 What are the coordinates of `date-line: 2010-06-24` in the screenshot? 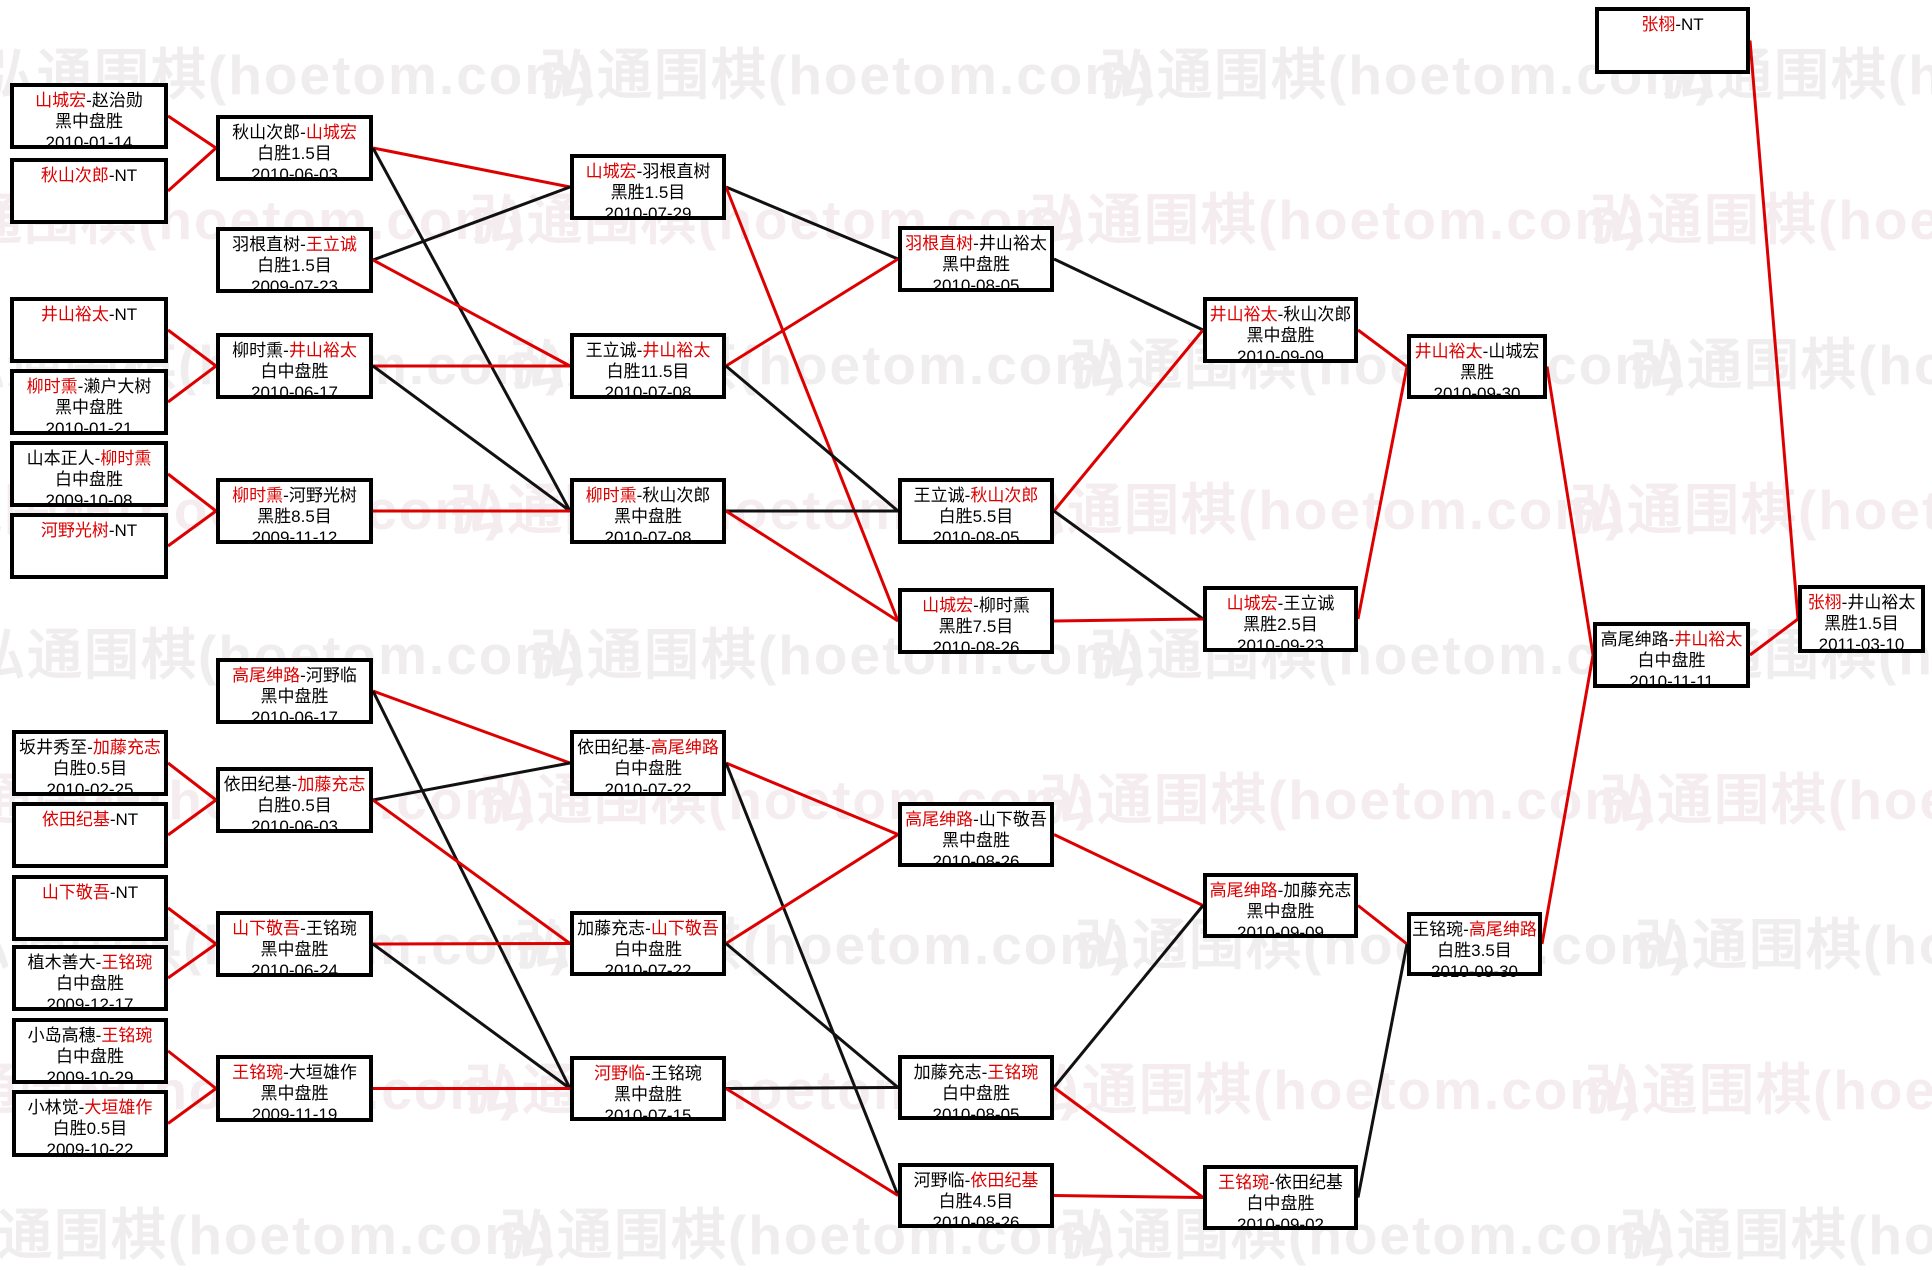 It's located at (294, 970).